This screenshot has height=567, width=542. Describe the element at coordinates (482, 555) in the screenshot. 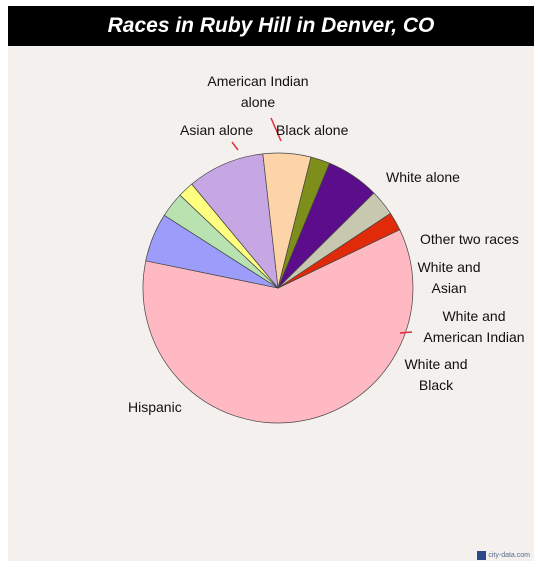

I see `city-data-logo-icon` at that location.